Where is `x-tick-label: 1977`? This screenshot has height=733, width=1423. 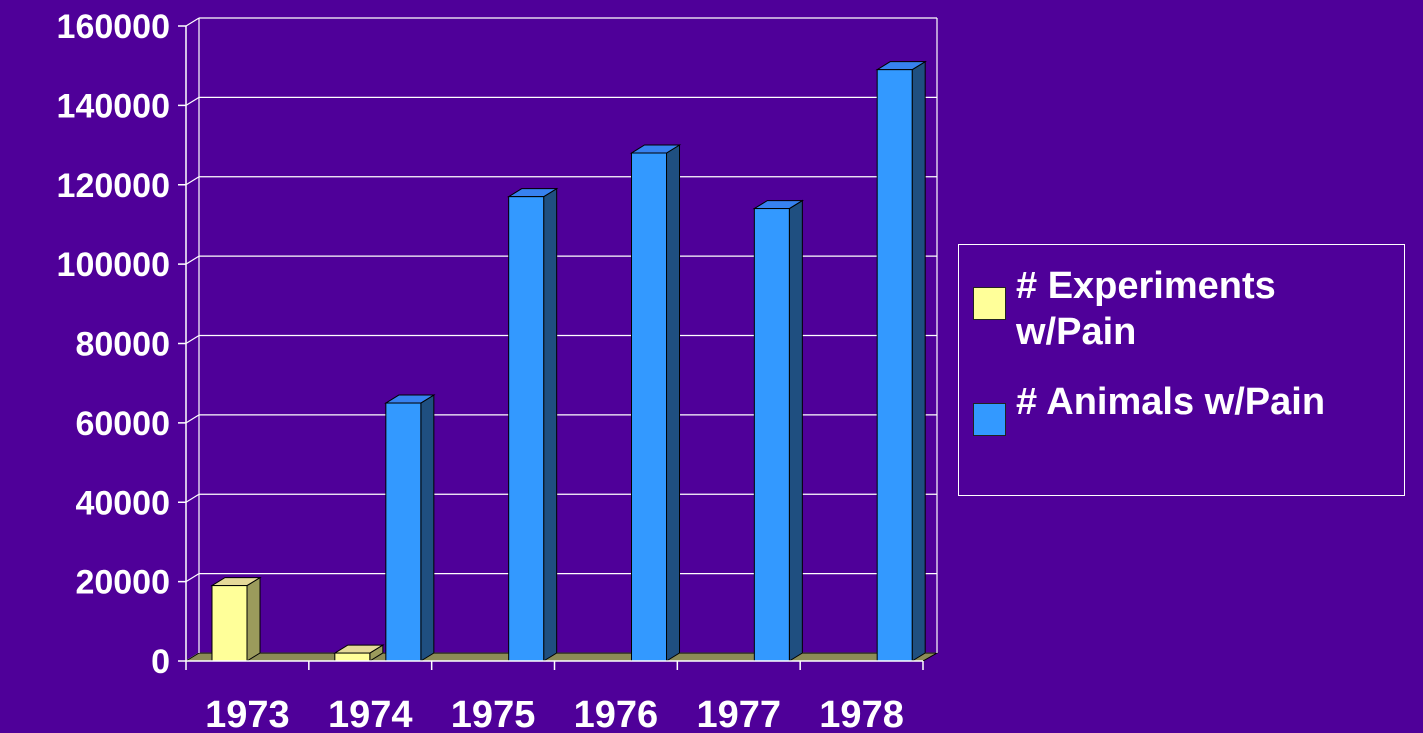
x-tick-label: 1977 is located at coordinates (738, 713).